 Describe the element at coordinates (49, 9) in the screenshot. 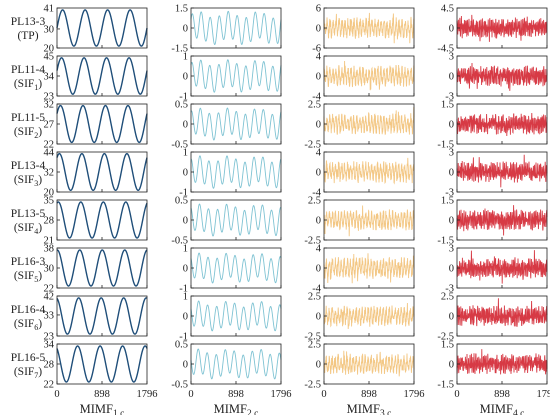

I see `y-tick-label: 41` at that location.